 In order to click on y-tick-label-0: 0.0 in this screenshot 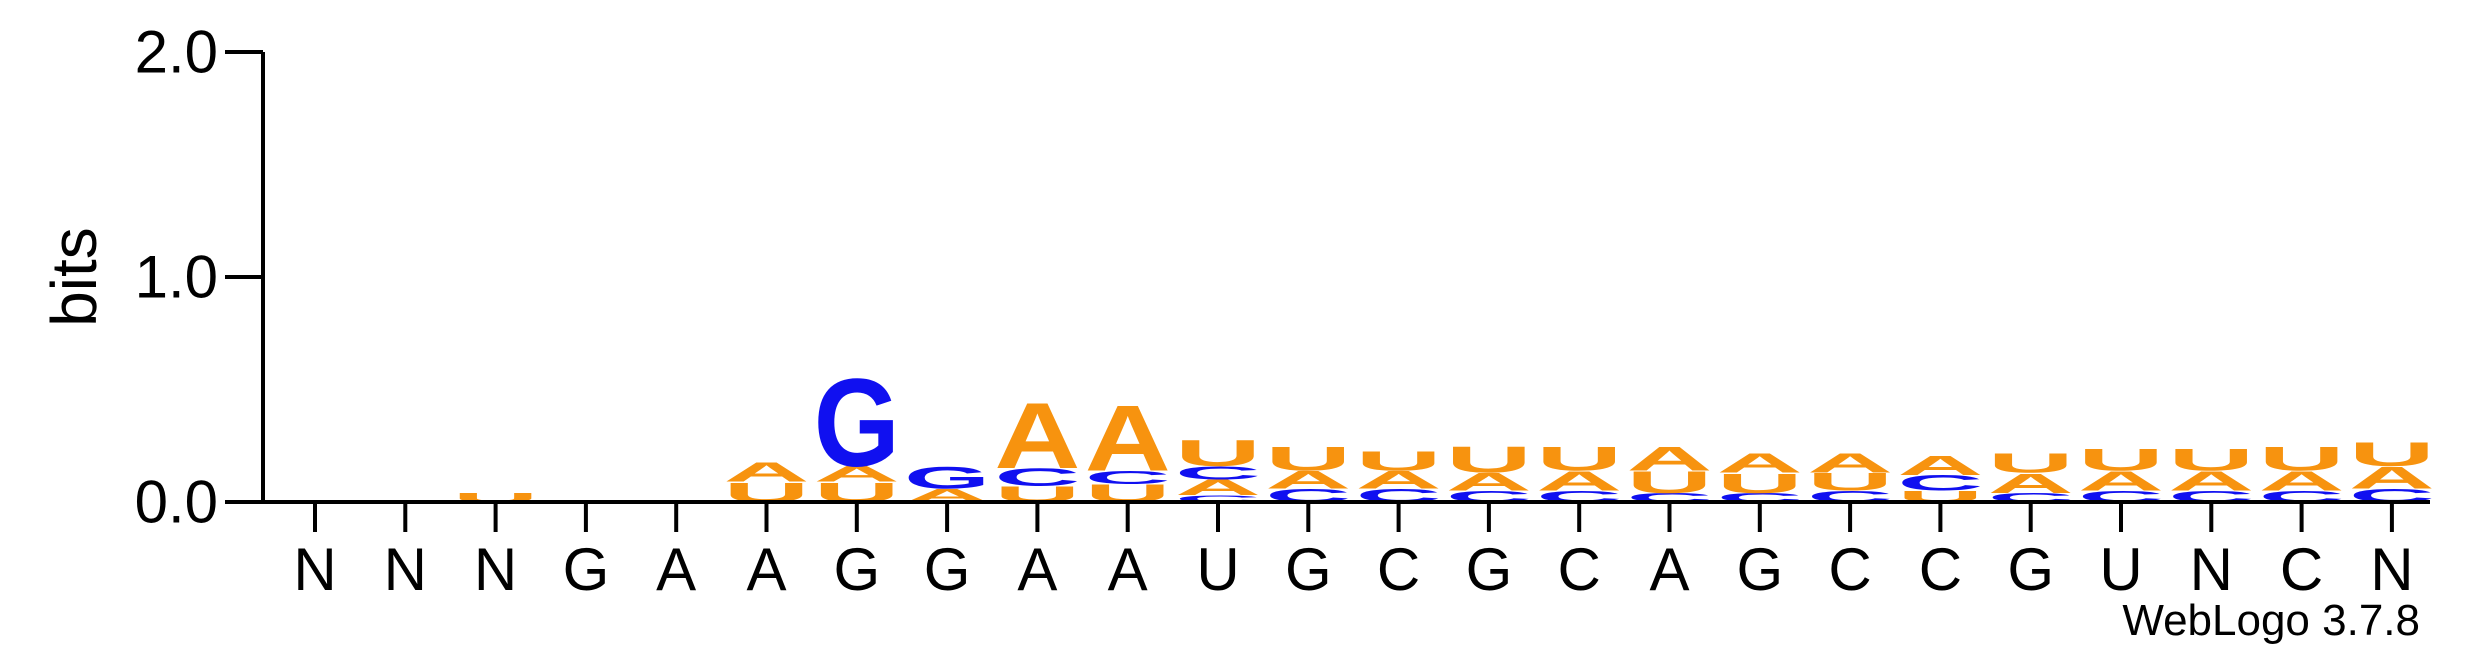, I will do `click(176, 502)`.